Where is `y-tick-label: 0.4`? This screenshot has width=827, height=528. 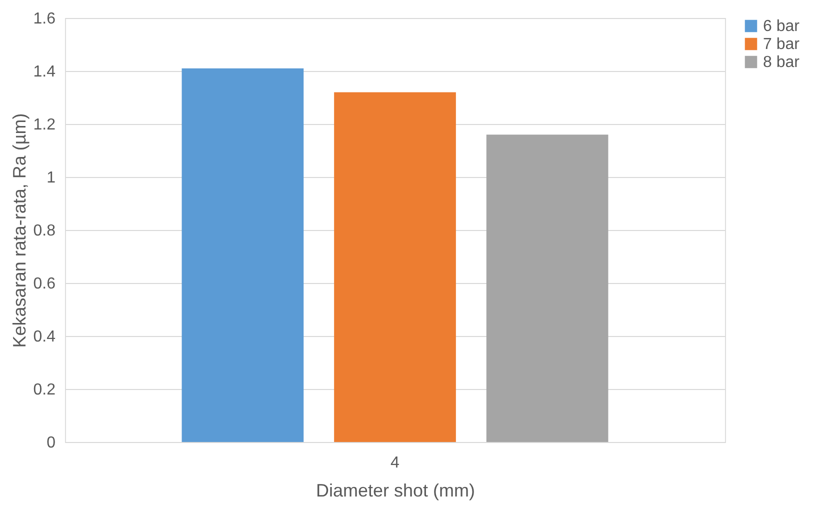
y-tick-label: 0.4 is located at coordinates (44, 337).